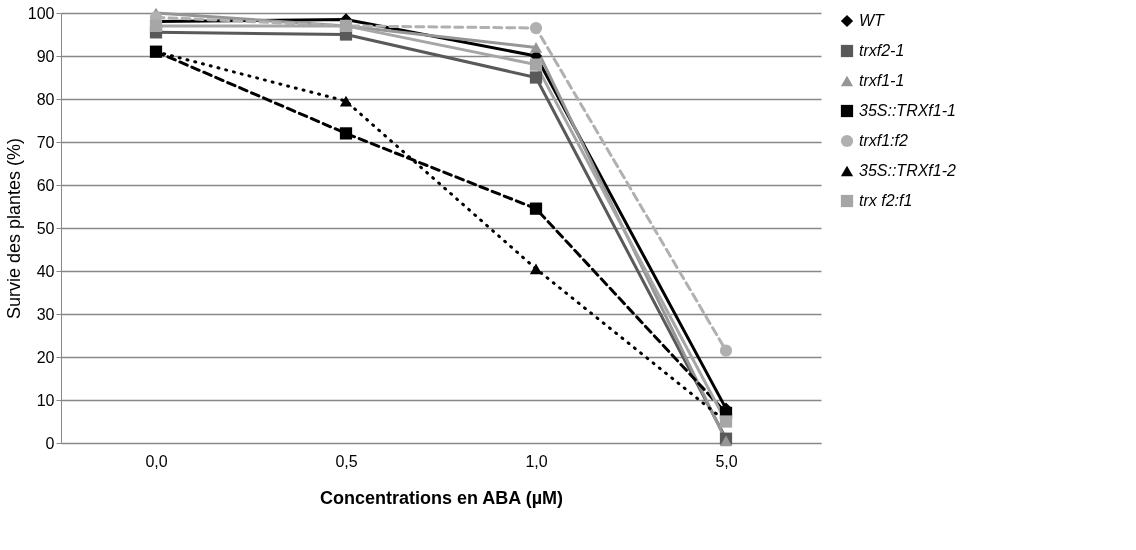 The height and width of the screenshot is (550, 1136). I want to click on legend-label: trxf1:f2, so click(884, 140).